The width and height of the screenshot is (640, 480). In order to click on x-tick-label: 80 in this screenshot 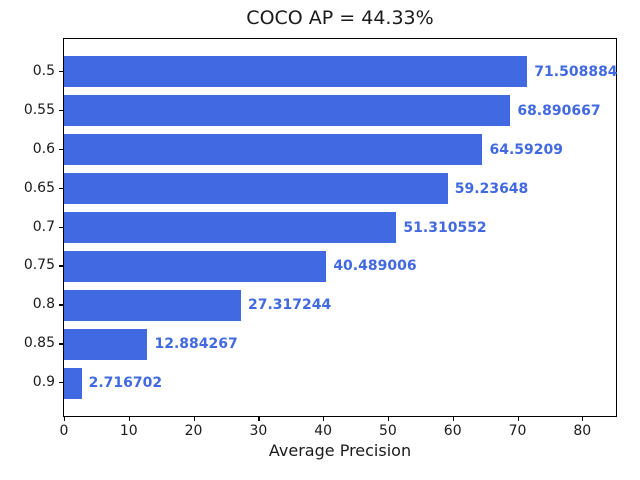, I will do `click(582, 431)`.